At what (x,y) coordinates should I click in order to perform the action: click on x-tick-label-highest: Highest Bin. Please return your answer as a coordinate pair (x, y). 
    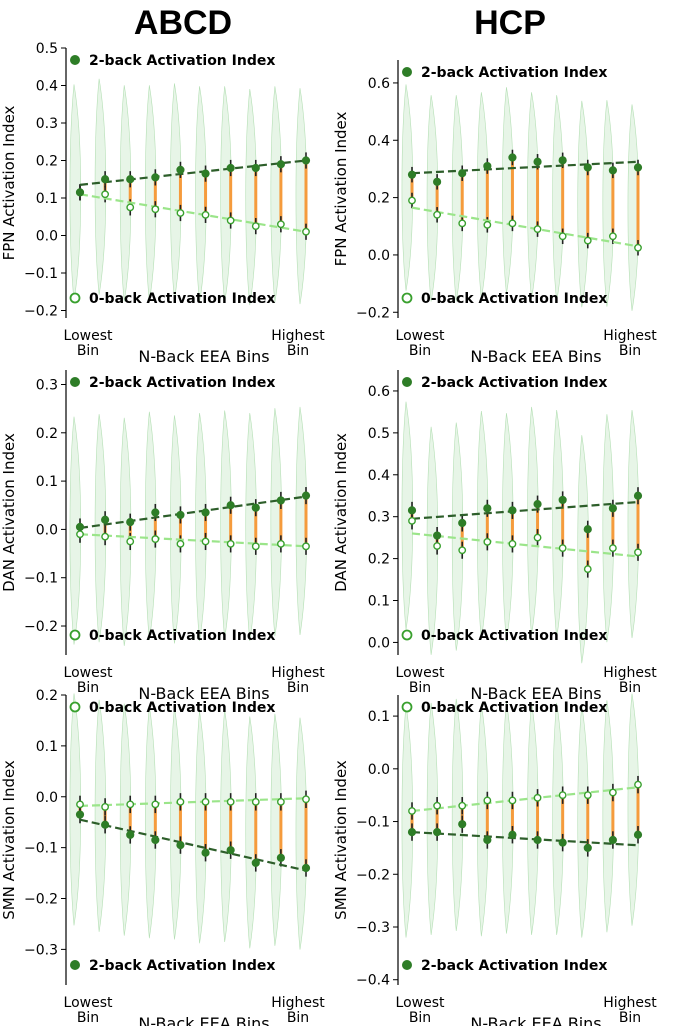
    Looking at the image, I should click on (630, 343).